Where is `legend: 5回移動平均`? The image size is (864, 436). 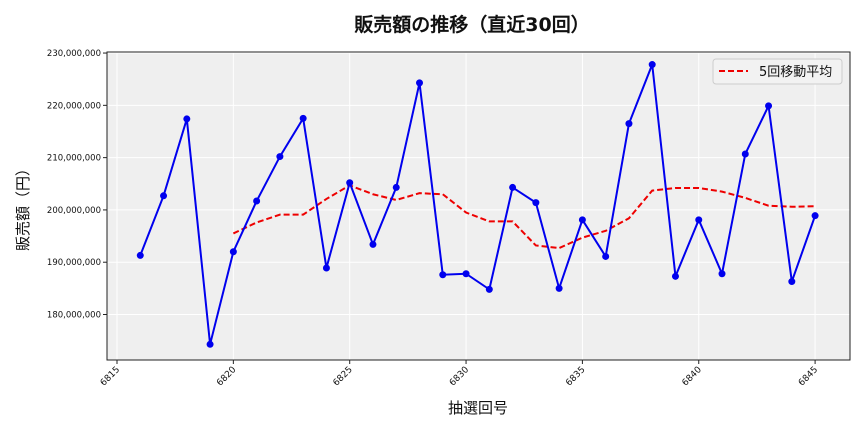
legend: 5回移動平均 is located at coordinates (777, 71).